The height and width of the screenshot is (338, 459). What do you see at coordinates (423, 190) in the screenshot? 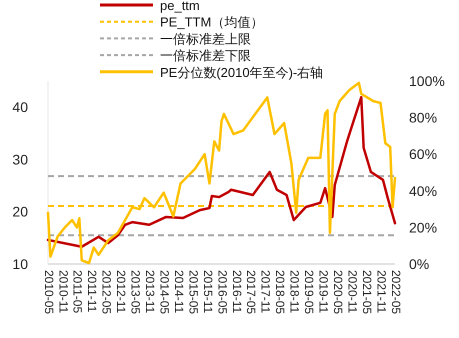
I see `y2-tick-label: 40%` at bounding box center [423, 190].